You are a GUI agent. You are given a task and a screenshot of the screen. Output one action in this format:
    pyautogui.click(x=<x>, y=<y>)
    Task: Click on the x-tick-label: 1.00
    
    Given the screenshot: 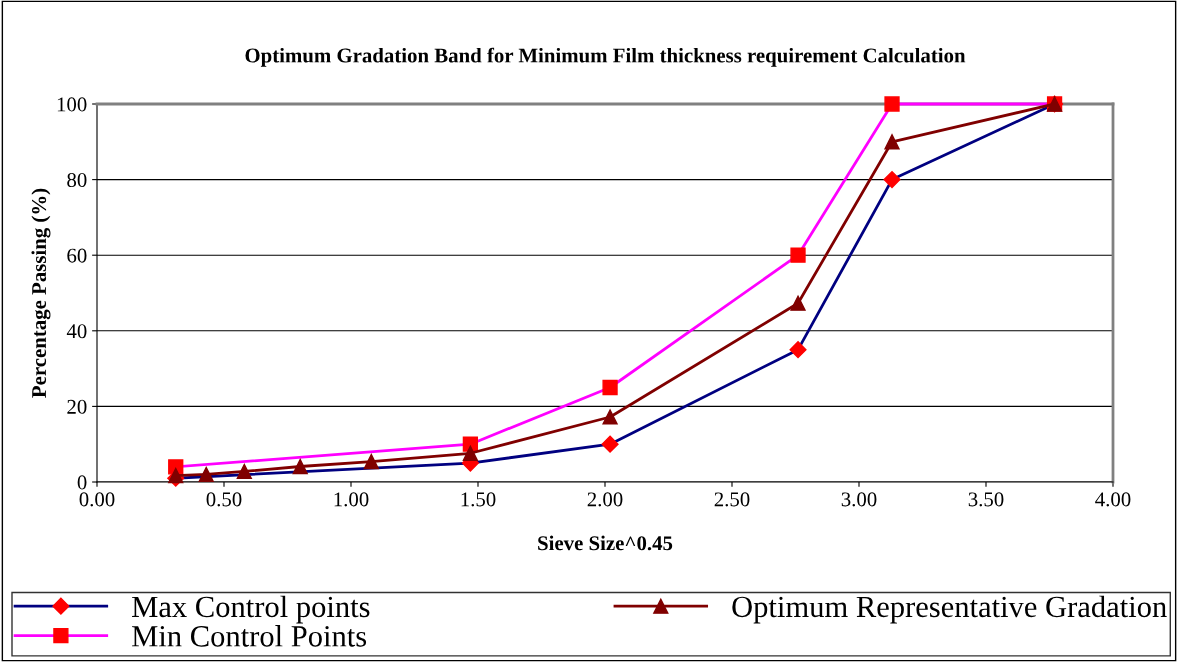 What is the action you would take?
    pyautogui.click(x=351, y=499)
    